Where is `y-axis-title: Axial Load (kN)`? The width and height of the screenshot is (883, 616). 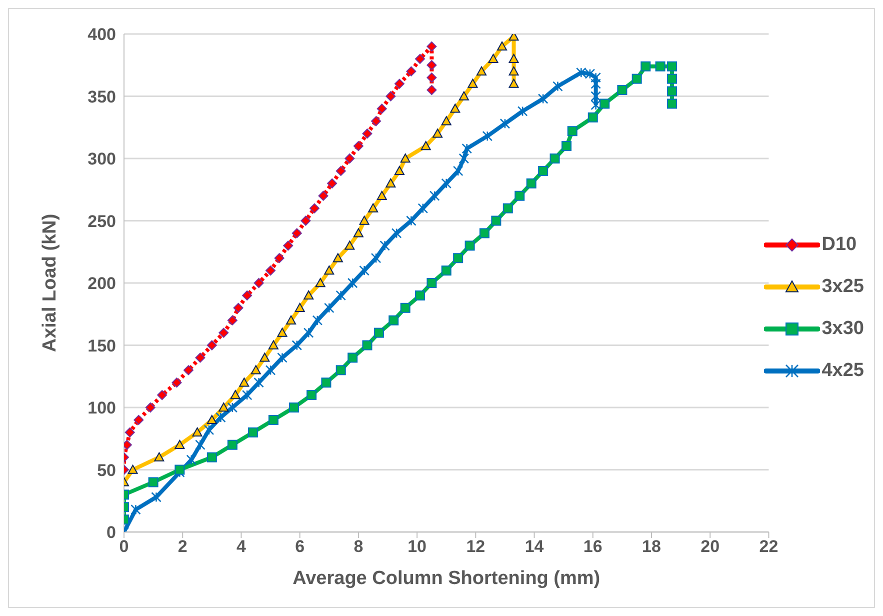 y-axis-title: Axial Load (kN) is located at coordinates (50, 283).